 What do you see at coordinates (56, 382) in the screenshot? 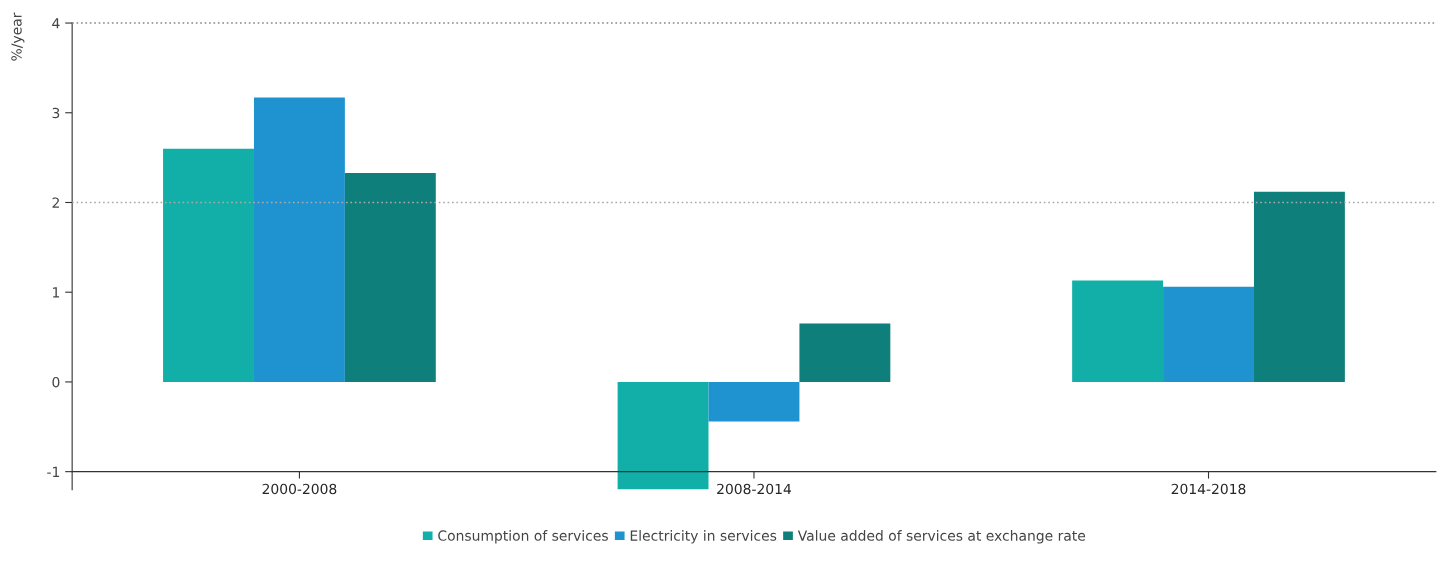
I see `y-tick-label: 0` at bounding box center [56, 382].